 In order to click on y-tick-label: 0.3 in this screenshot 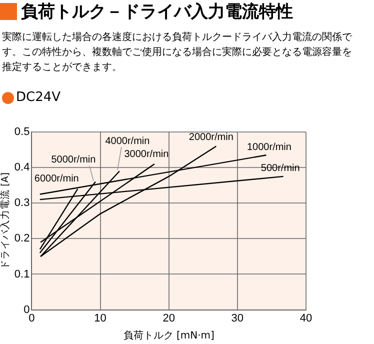, I will do `click(22, 203)`.